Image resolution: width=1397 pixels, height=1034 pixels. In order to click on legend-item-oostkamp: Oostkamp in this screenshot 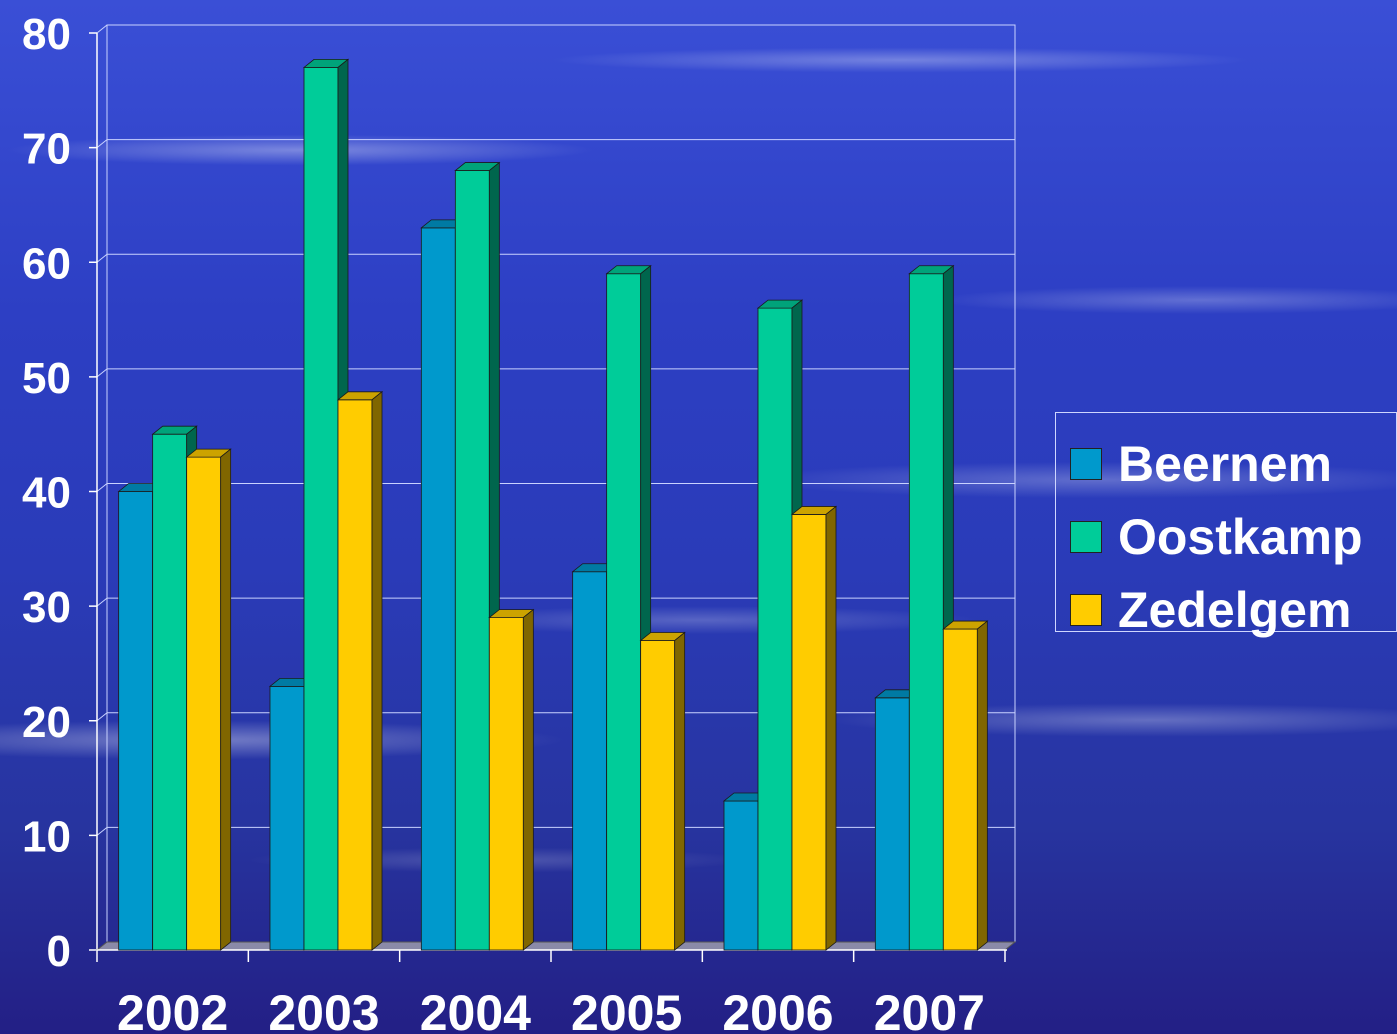, I will do `click(1233, 536)`.